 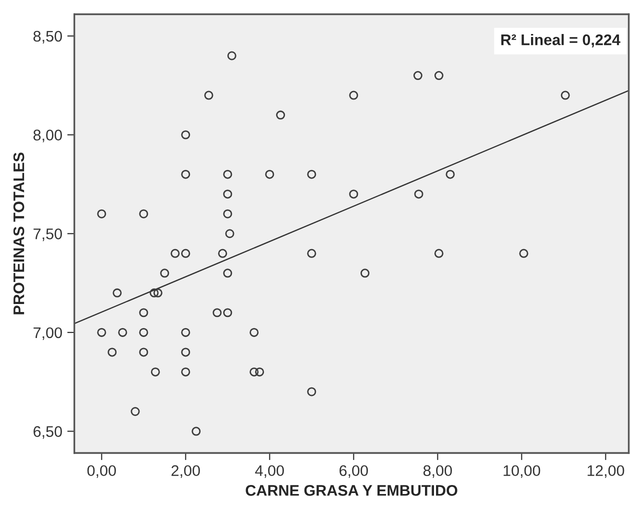 I want to click on y-tick-label: 8,00, so click(x=47, y=136).